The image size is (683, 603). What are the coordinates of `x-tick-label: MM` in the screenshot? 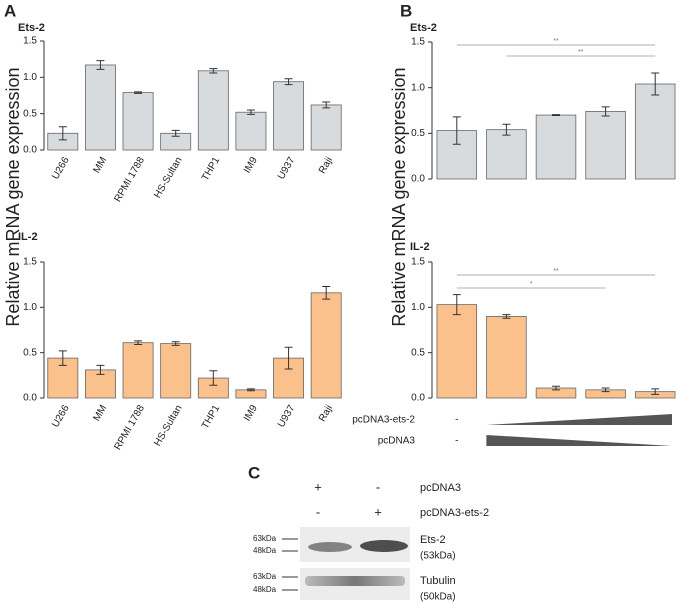 It's located at (100, 413).